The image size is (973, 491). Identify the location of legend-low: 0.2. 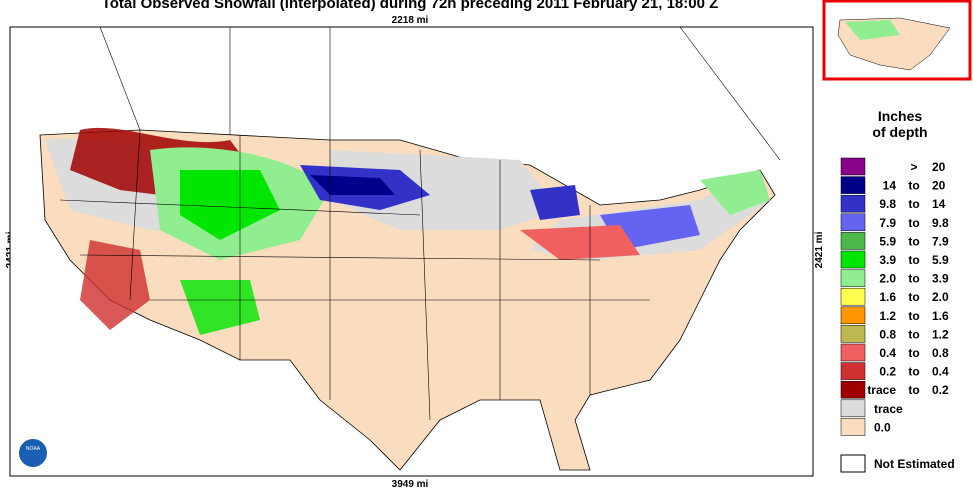
(887, 372).